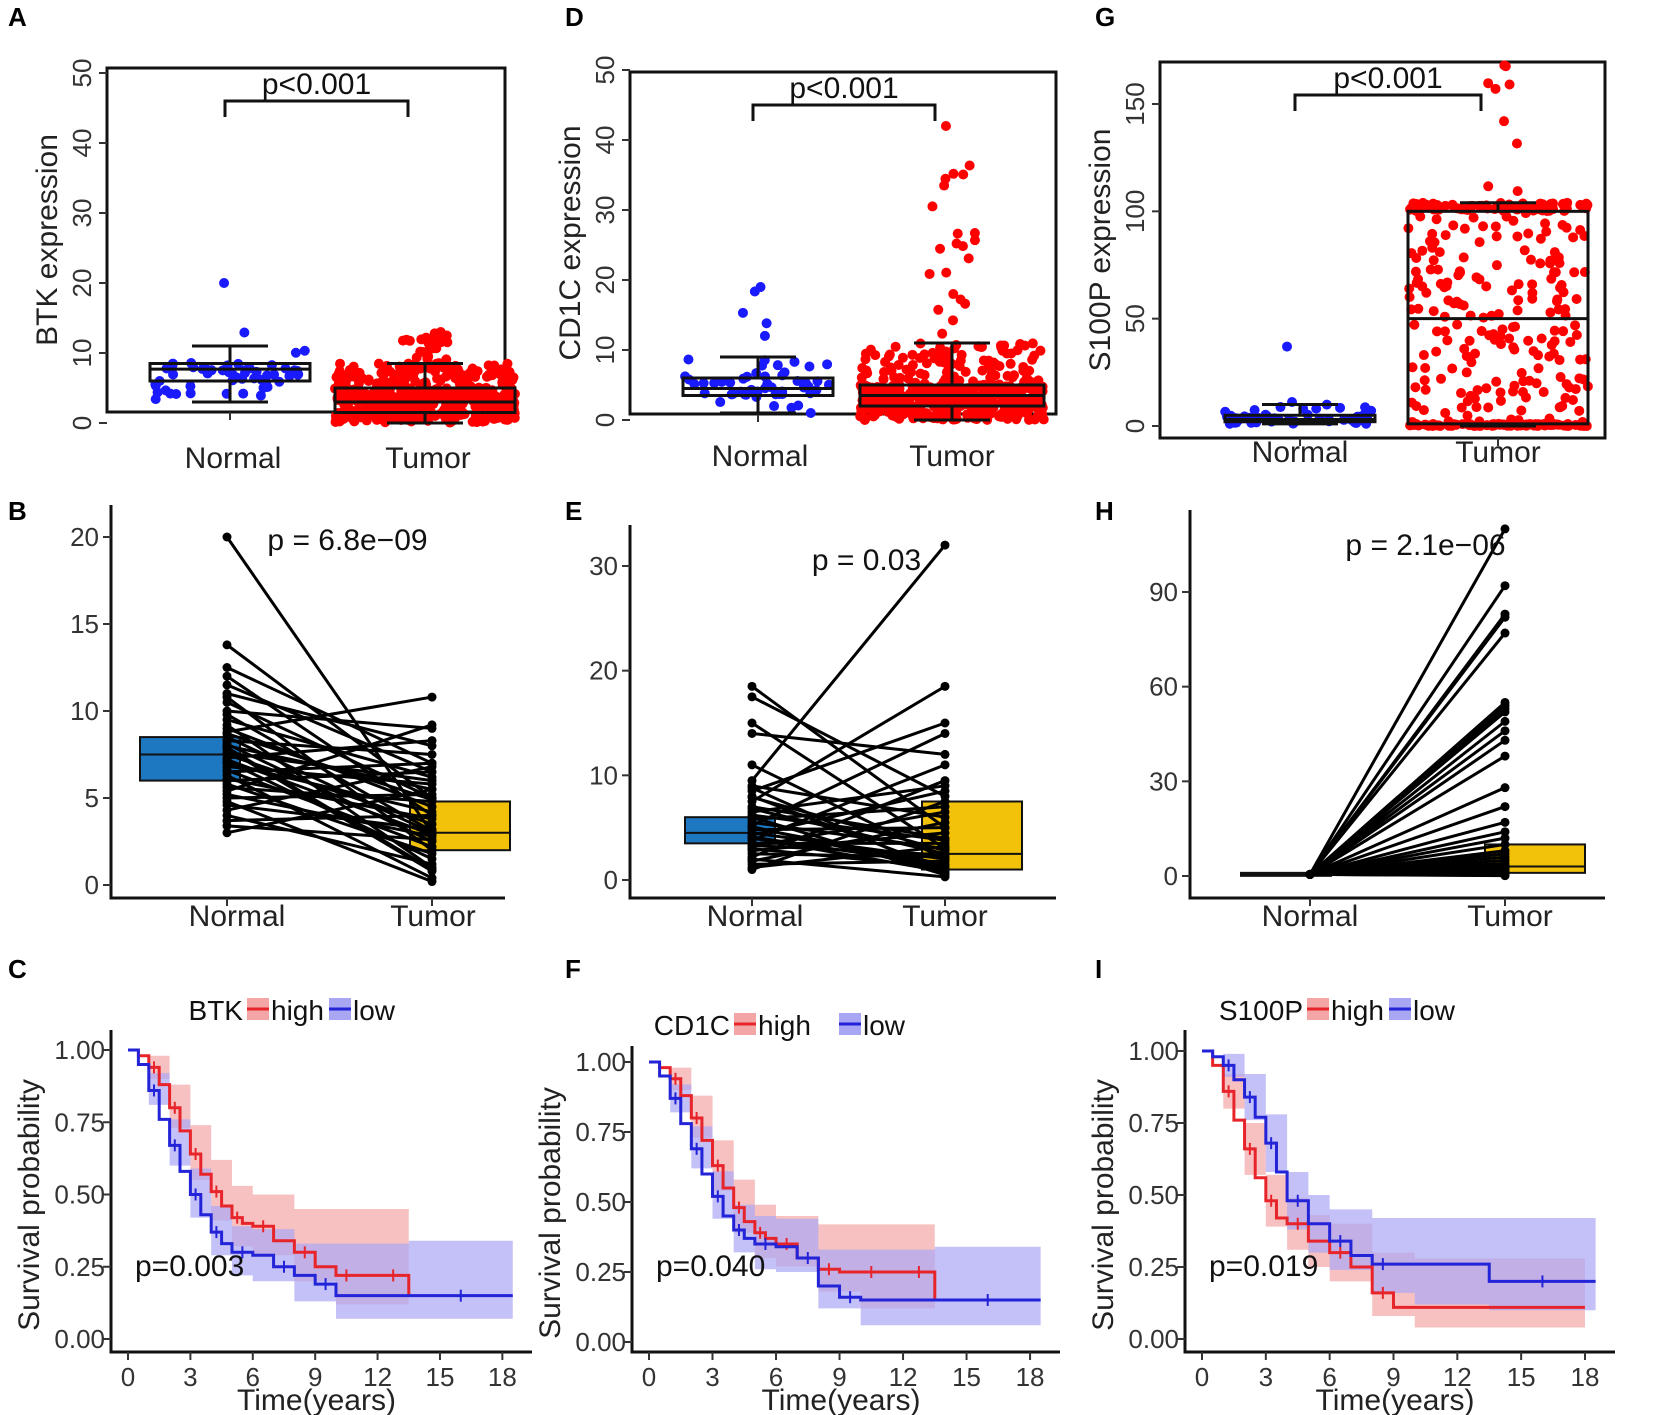 This screenshot has width=1655, height=1415. I want to click on x-axis-title: Time(years), so click(1395, 1399).